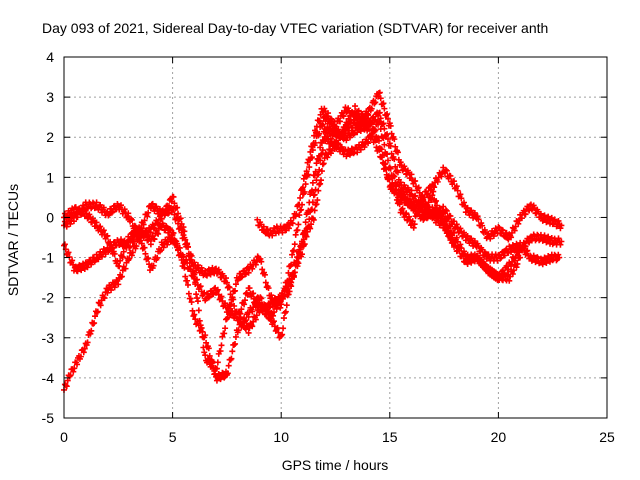  What do you see at coordinates (13, 240) in the screenshot?
I see `y-axis-label: SDTVAR / TECUs` at bounding box center [13, 240].